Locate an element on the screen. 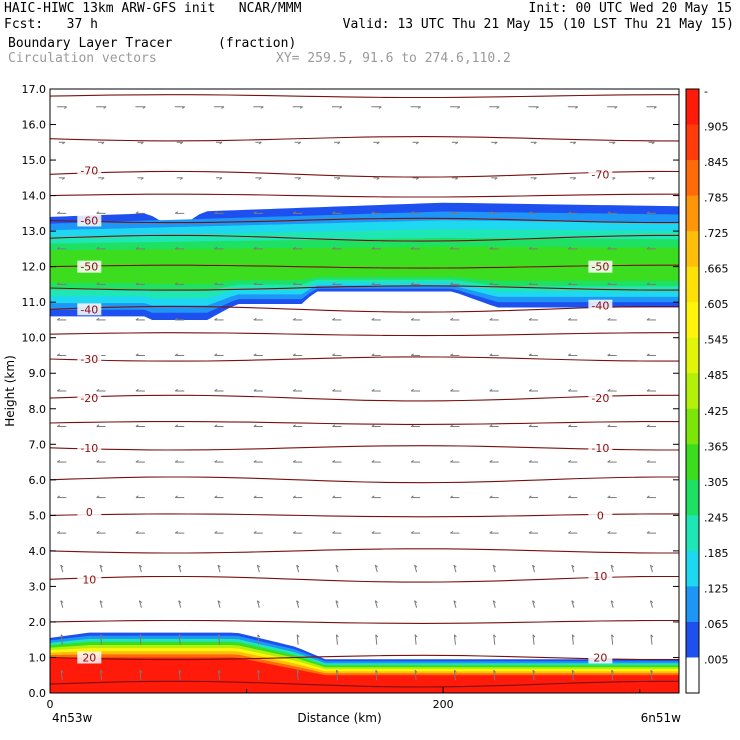 Image resolution: width=740 pixels, height=740 pixels. model-title: HAIC-HIWC 13km ARW-GFS init NCAR/MMM is located at coordinates (153, 8).